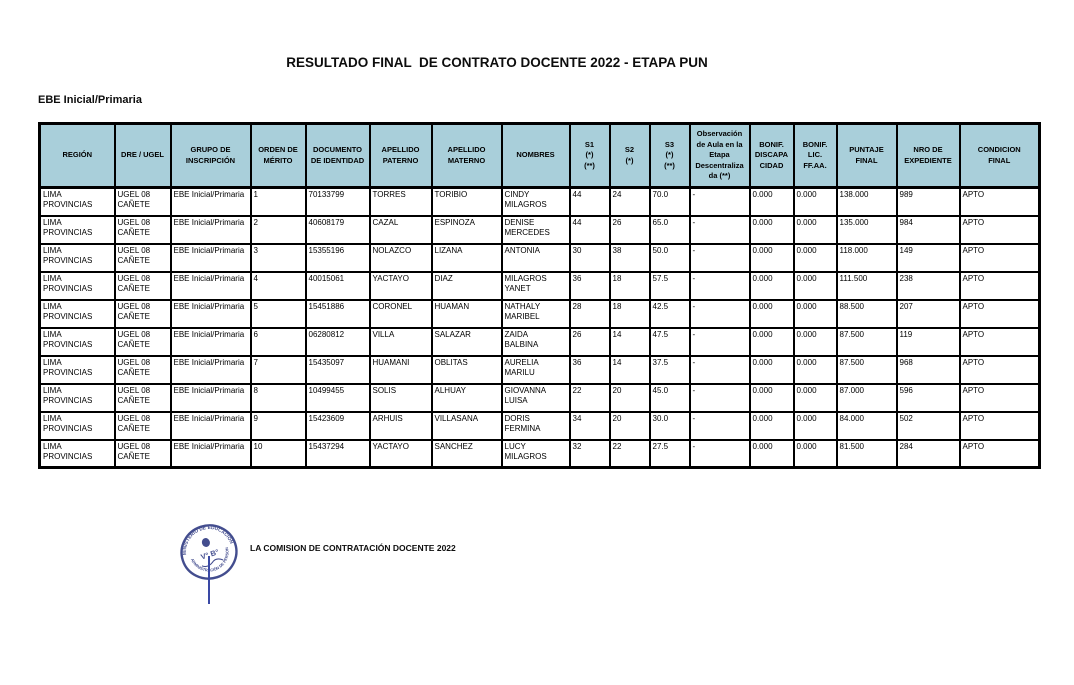 This screenshot has width=1074, height=685. I want to click on table-cell: ESPINOZA, so click(466, 229).